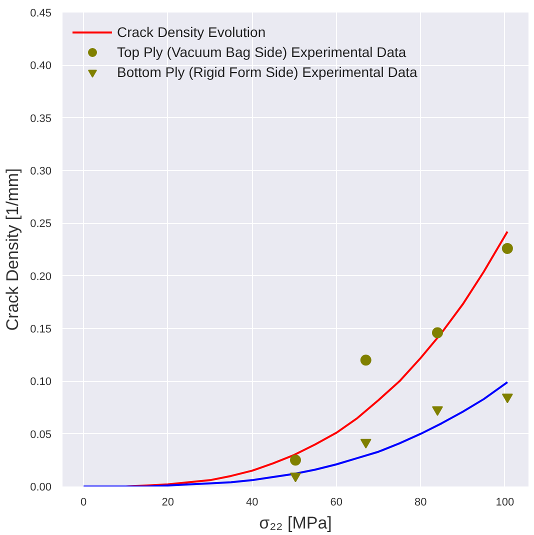  What do you see at coordinates (41, 14) in the screenshot?
I see `y-tick-label: 0.45` at bounding box center [41, 14].